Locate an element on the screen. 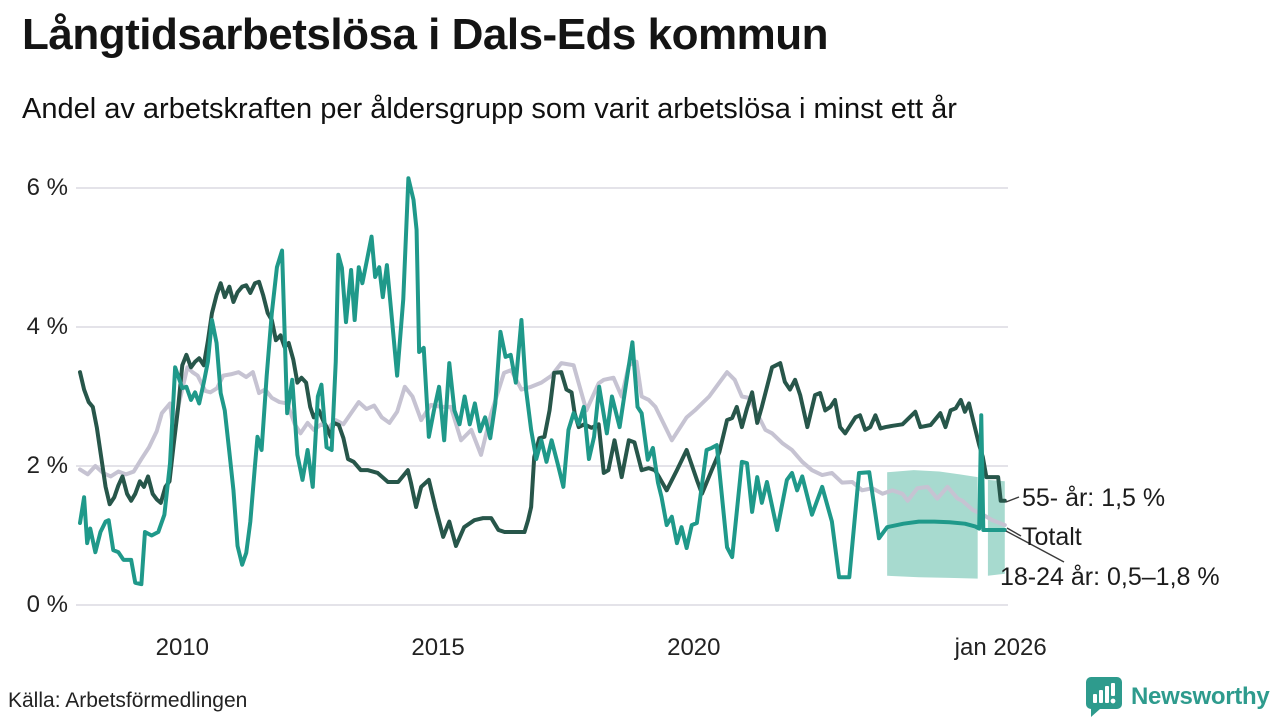 This screenshot has width=1280, height=720. label-1824-connector is located at coordinates (1035, 546).